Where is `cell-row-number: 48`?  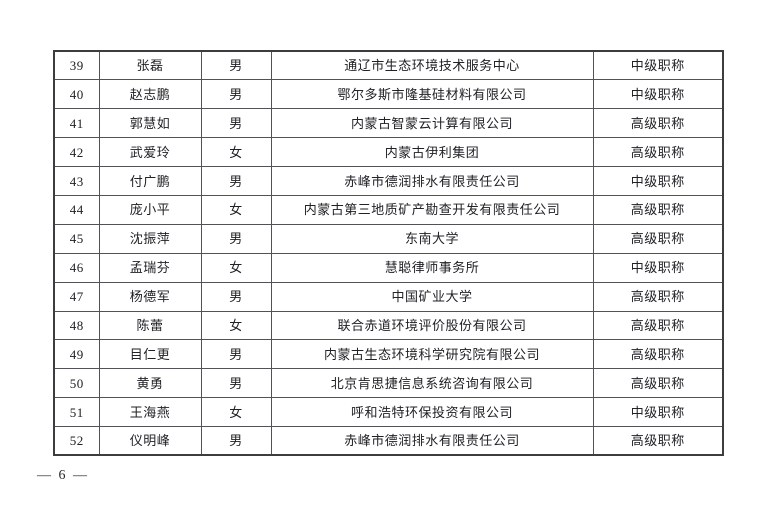
cell-row-number: 48 is located at coordinates (76, 325).